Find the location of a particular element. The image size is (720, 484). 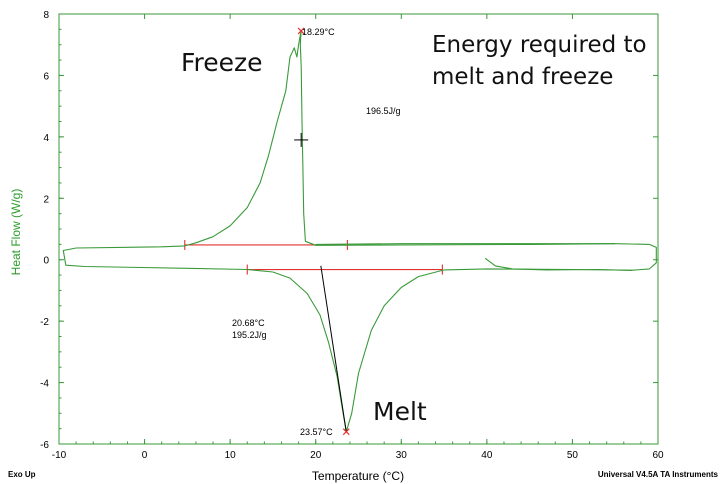

melt-enthalpy-label: 195.2J/g is located at coordinates (249, 335).